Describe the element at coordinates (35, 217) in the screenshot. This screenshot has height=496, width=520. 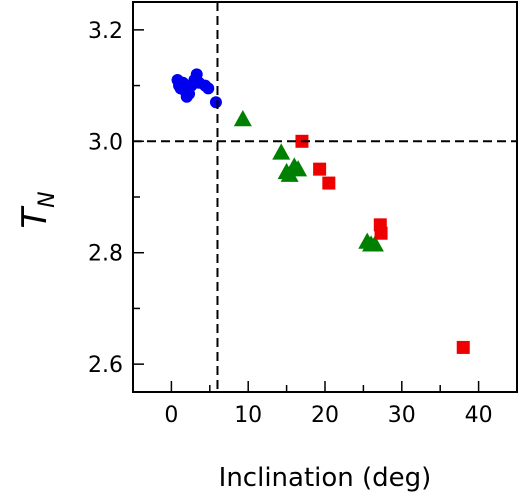
I see `y-axis-label-main: T` at that location.